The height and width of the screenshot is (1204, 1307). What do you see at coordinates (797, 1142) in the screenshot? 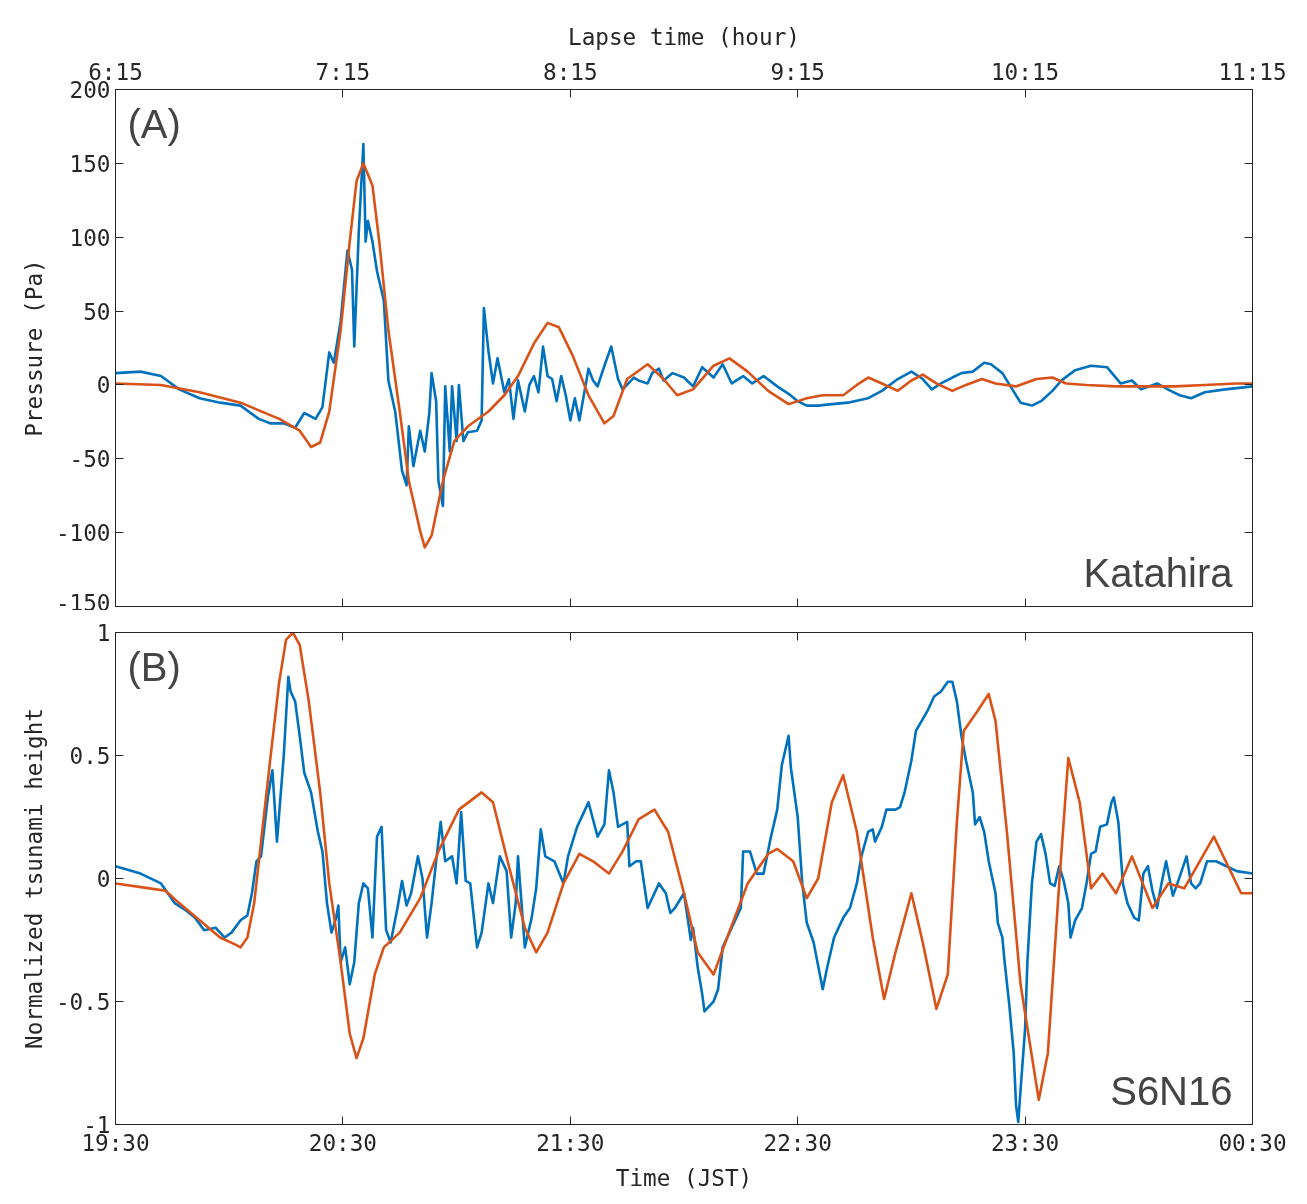
I see `x-tick-label: 22:30` at bounding box center [797, 1142].